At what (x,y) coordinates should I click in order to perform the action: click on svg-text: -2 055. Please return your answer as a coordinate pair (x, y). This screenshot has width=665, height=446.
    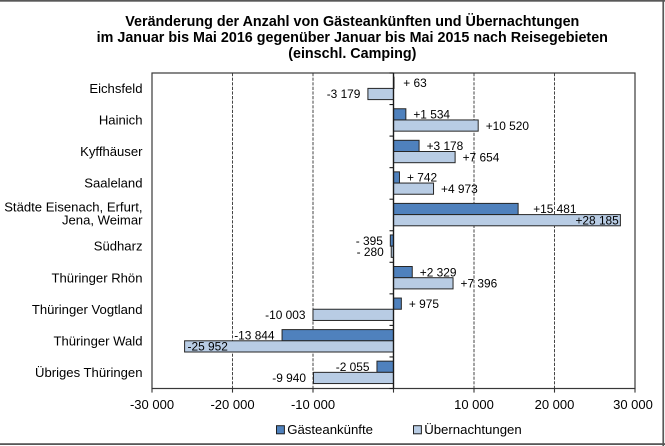
    Looking at the image, I should click on (353, 367).